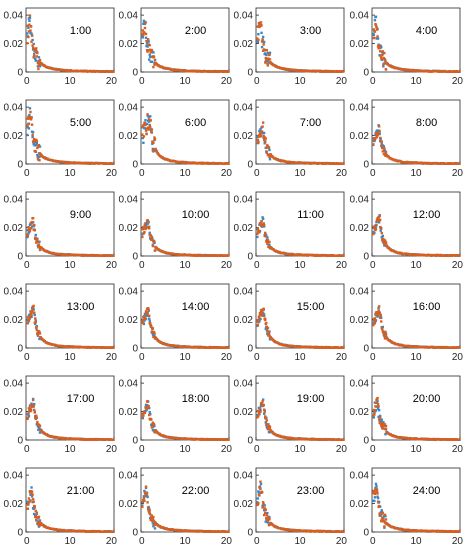  Describe the element at coordinates (311, 399) in the screenshot. I see `panel-time-label: 19:00` at that location.